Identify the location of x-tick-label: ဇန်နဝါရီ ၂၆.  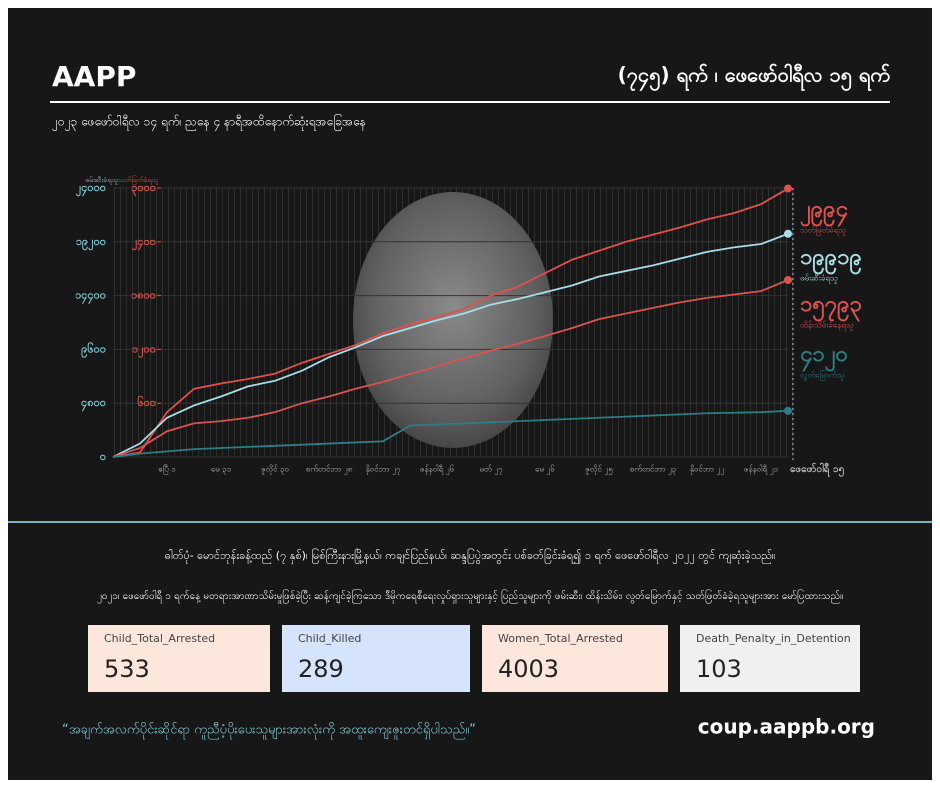
(437, 470).